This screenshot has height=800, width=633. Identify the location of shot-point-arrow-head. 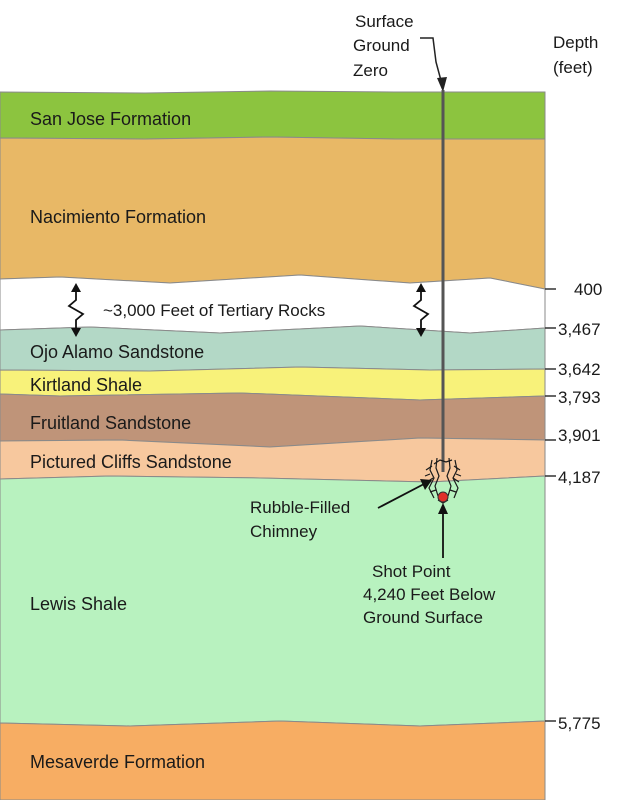
(443, 508).